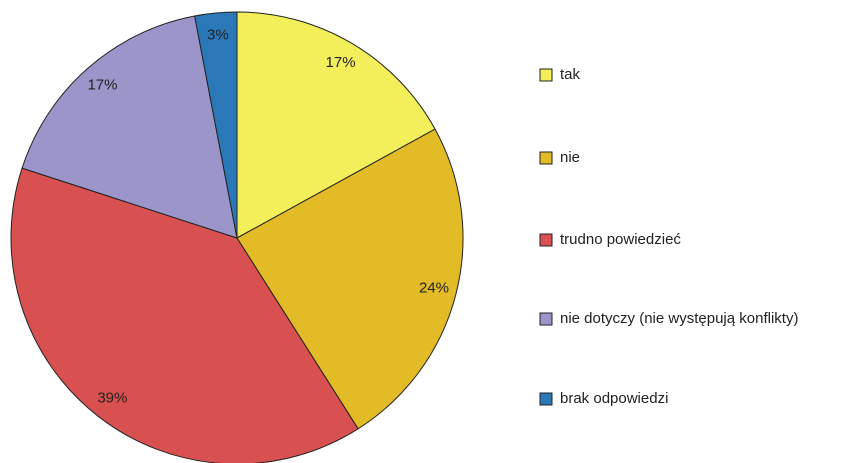 The width and height of the screenshot is (860, 463). What do you see at coordinates (112, 398) in the screenshot?
I see `data-label: 39%` at bounding box center [112, 398].